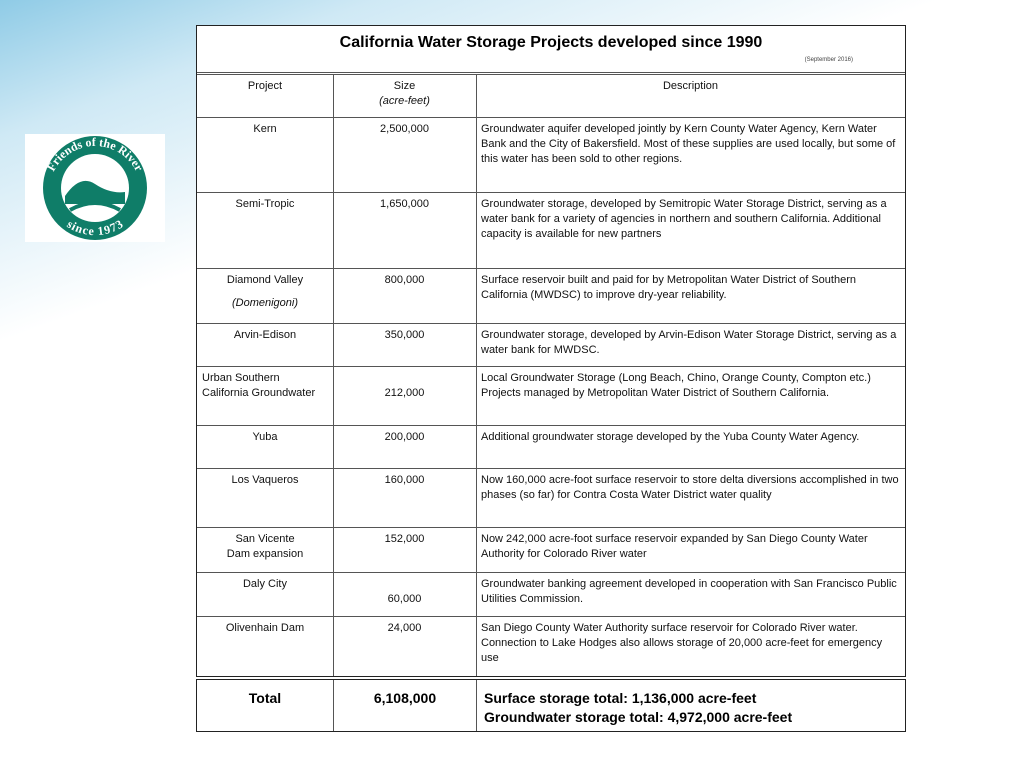 The height and width of the screenshot is (768, 1024). I want to click on project: Yuba, so click(265, 437).